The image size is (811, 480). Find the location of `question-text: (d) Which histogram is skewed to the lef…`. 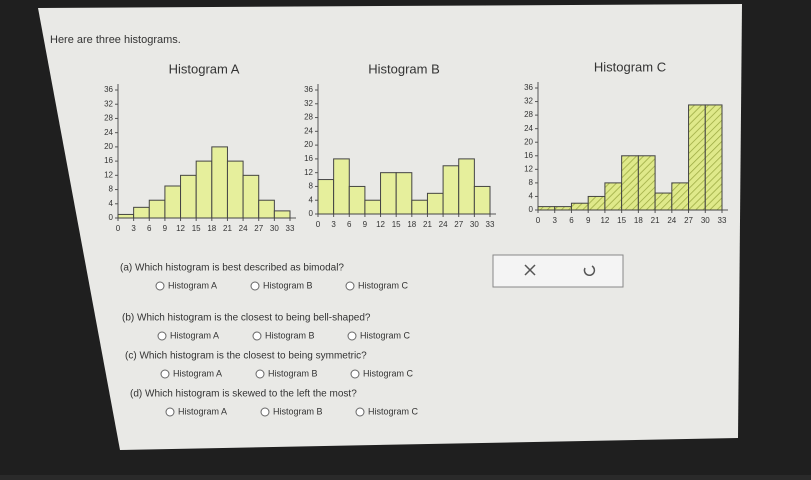

question-text: (d) Which histogram is skewed to the lef… is located at coordinates (243, 394).